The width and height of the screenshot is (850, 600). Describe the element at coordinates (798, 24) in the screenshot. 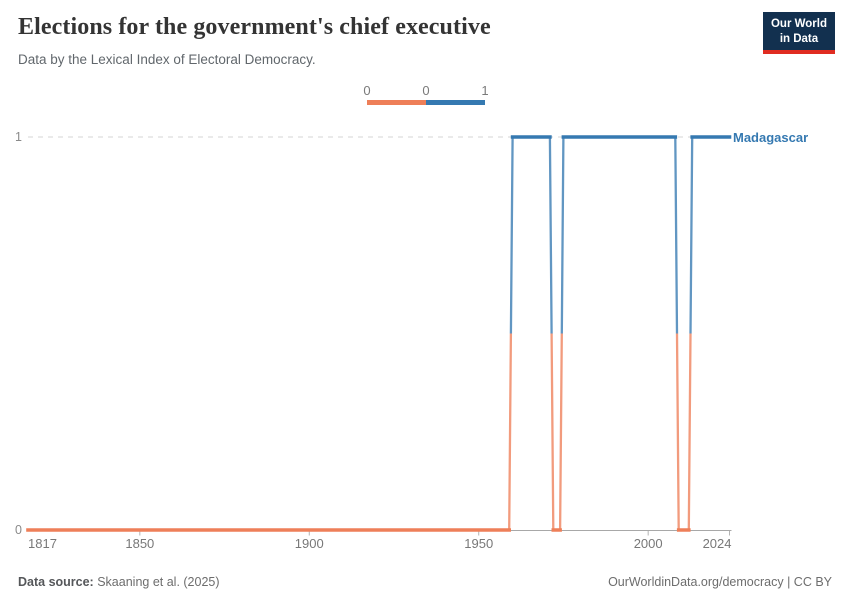

I see `owid-logo-line1: Our World` at that location.